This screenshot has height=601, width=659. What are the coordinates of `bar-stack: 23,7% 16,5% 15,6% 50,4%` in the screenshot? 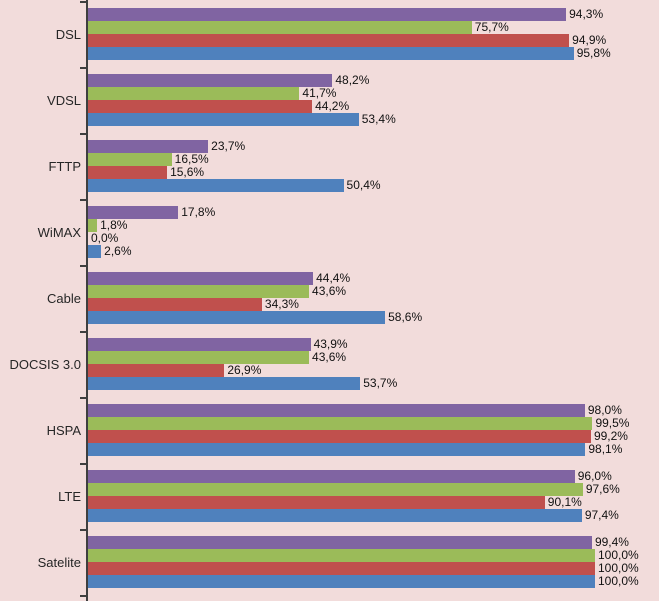 It's located at (373, 166).